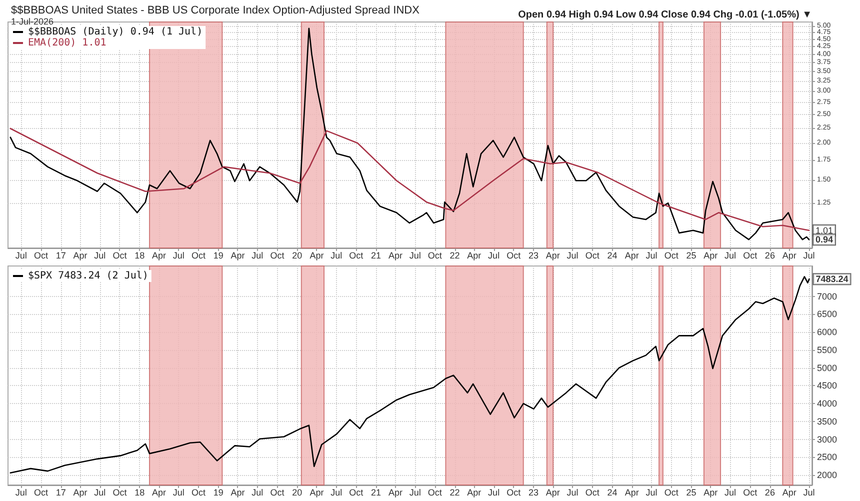 The image size is (860, 501). I want to click on y-tick-label: 6500, so click(827, 314).